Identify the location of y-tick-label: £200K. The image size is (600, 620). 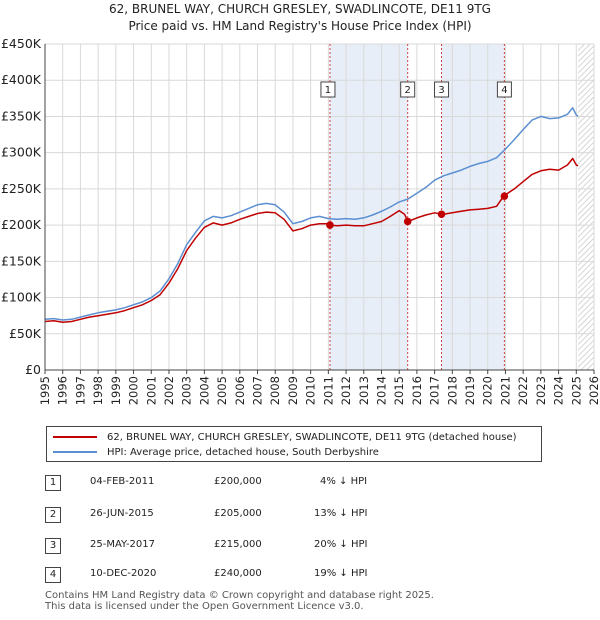
(21, 224).